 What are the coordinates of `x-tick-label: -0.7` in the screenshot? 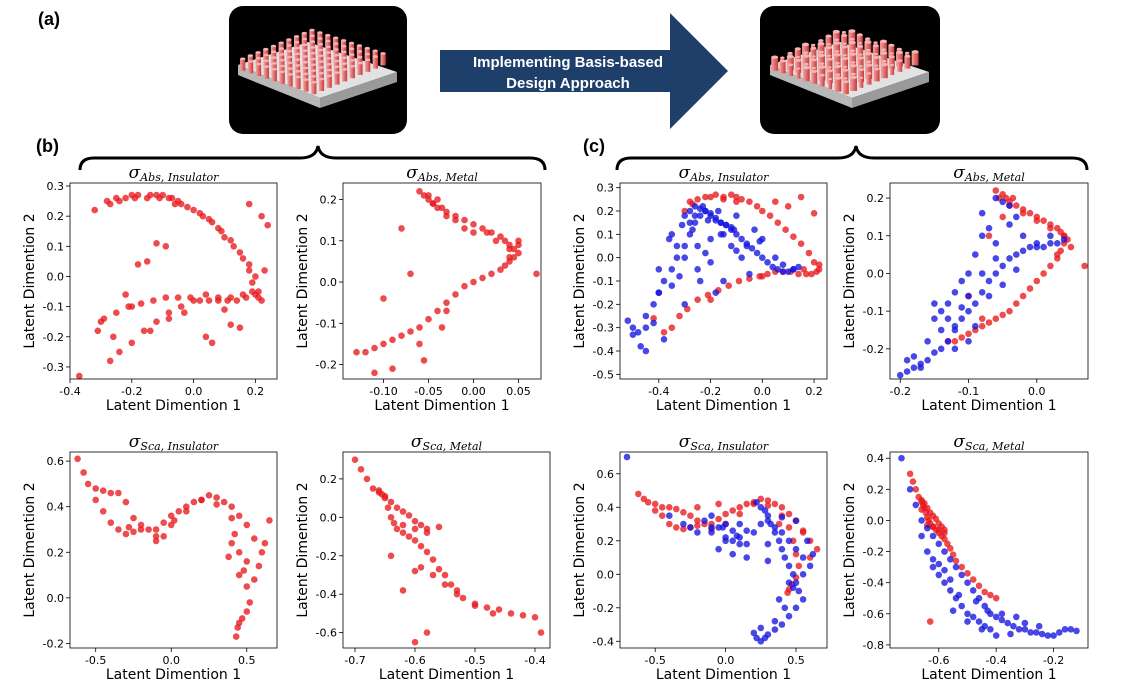 It's located at (354, 660).